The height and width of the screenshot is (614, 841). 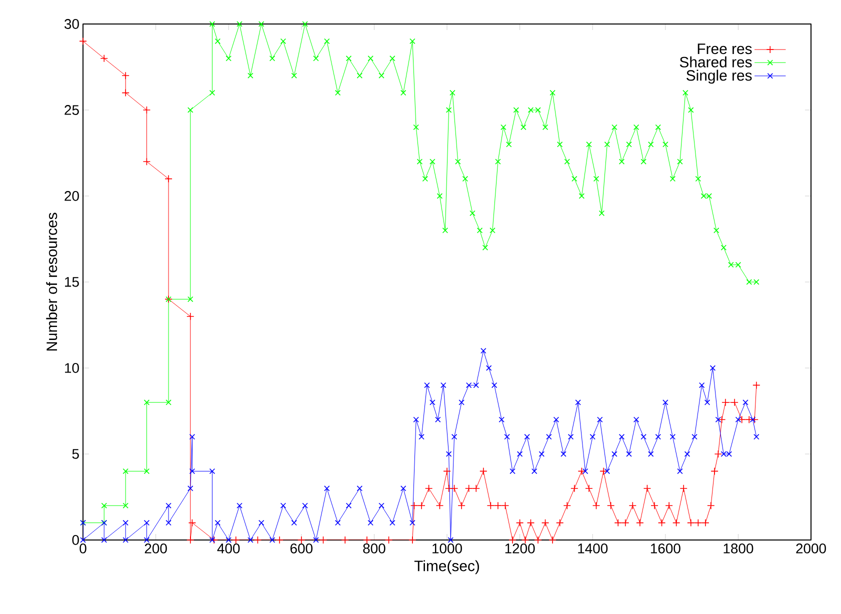 I want to click on x-tick-label: 800, so click(x=374, y=549).